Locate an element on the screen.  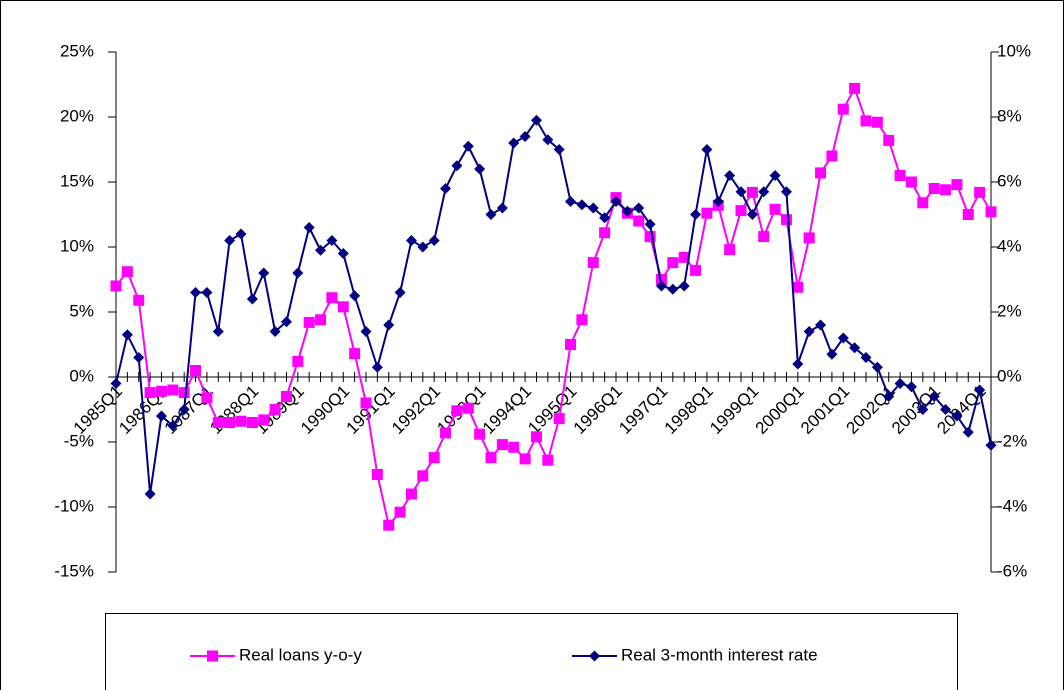
y2-tick-label: 2% is located at coordinates (1009, 310).